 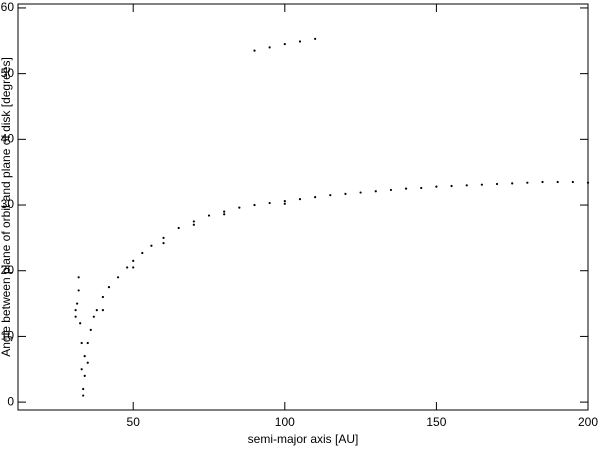 What do you see at coordinates (8, 336) in the screenshot?
I see `y-tick-label: 10` at bounding box center [8, 336].